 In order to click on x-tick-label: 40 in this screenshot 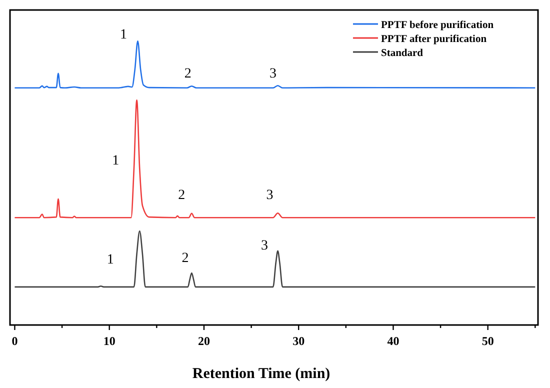, I will do `click(393, 341)`.